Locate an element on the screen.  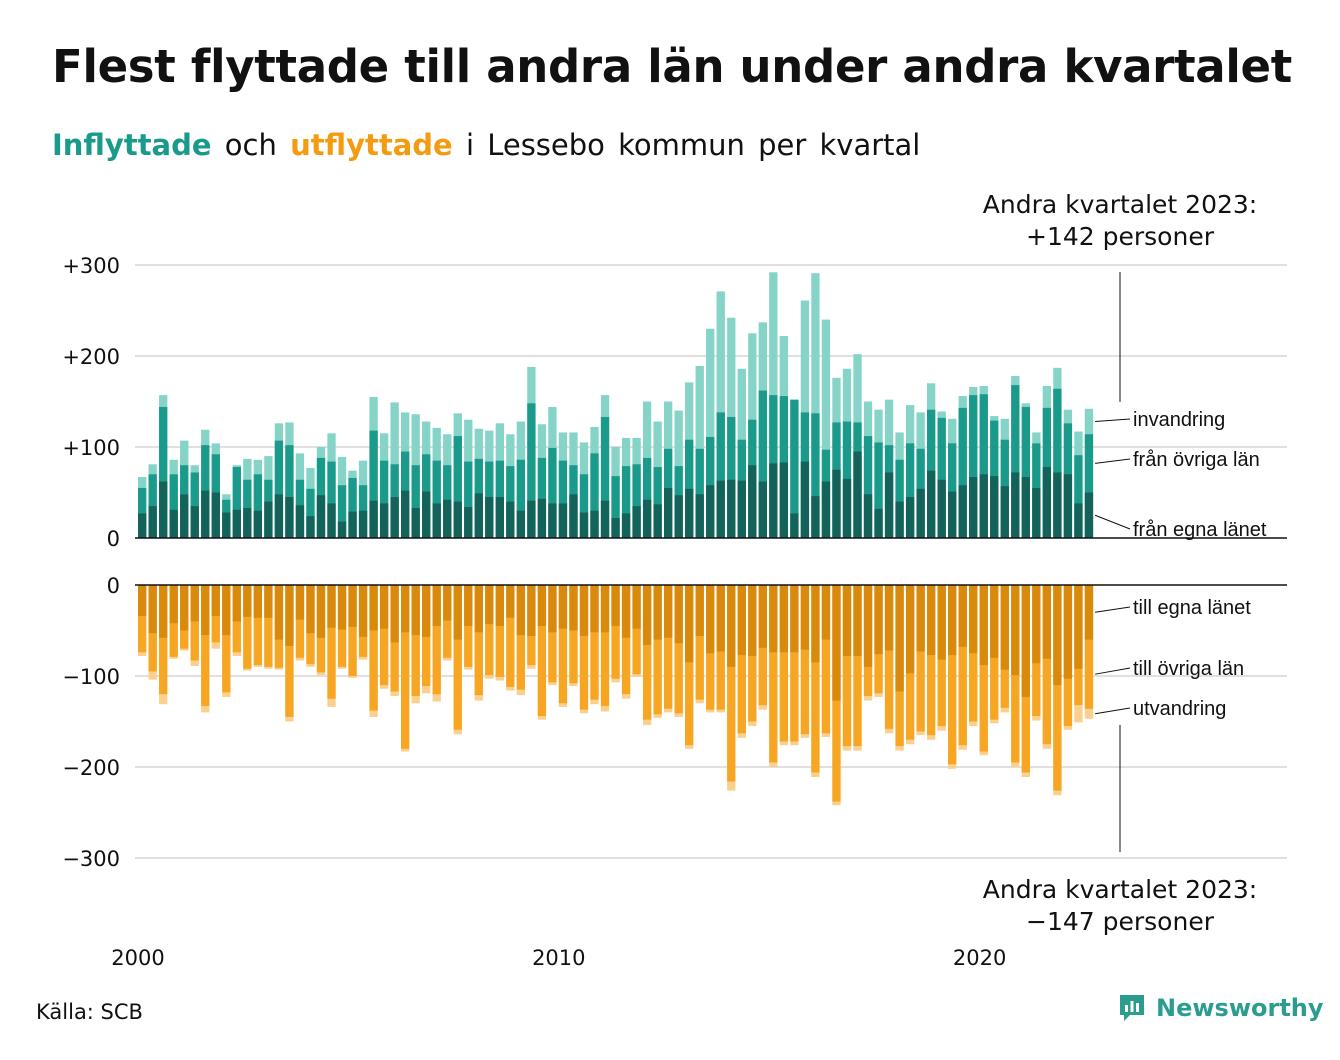
newsworthy-logo: Newsworthy is located at coordinates (1221, 1008).